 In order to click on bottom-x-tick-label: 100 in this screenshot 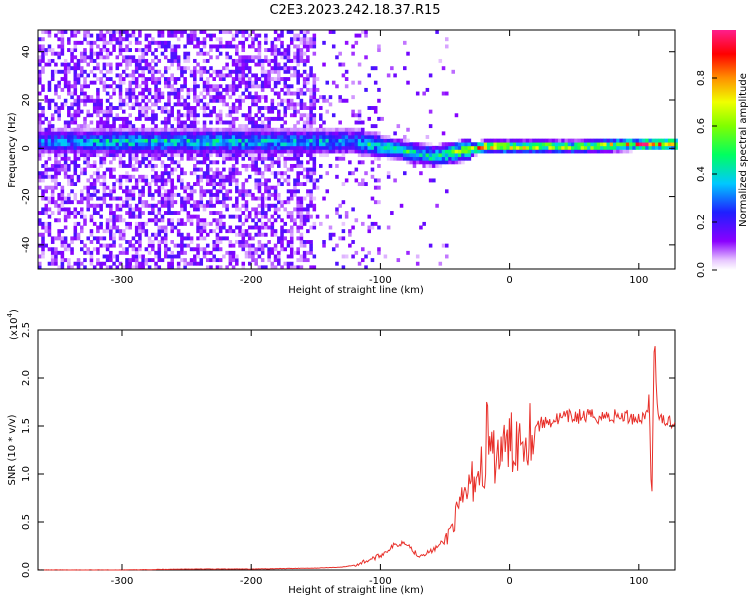, I will do `click(638, 581)`.